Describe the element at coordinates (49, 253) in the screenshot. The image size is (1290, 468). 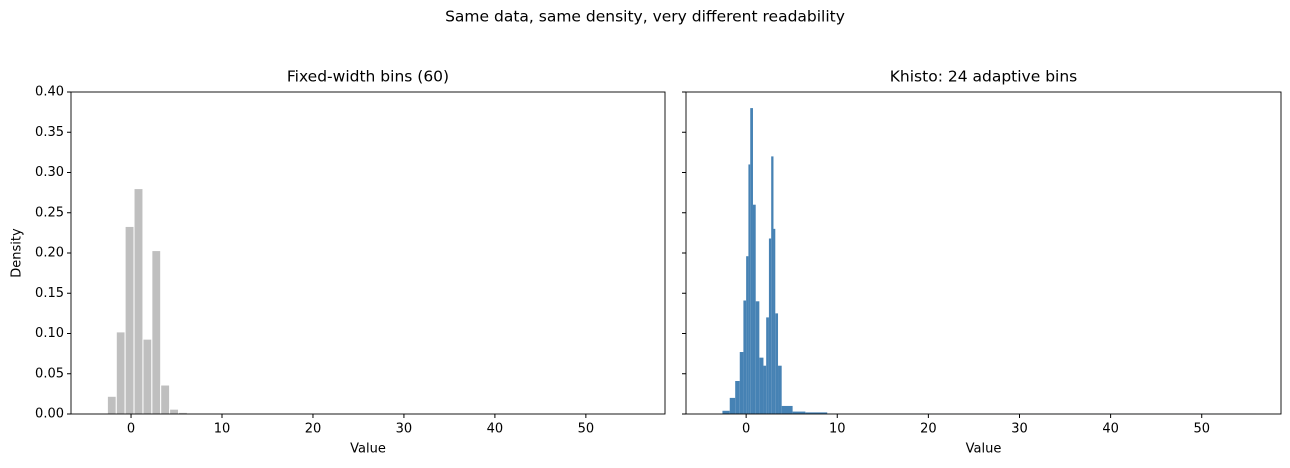
I see `y-tick-label: 0.20` at that location.